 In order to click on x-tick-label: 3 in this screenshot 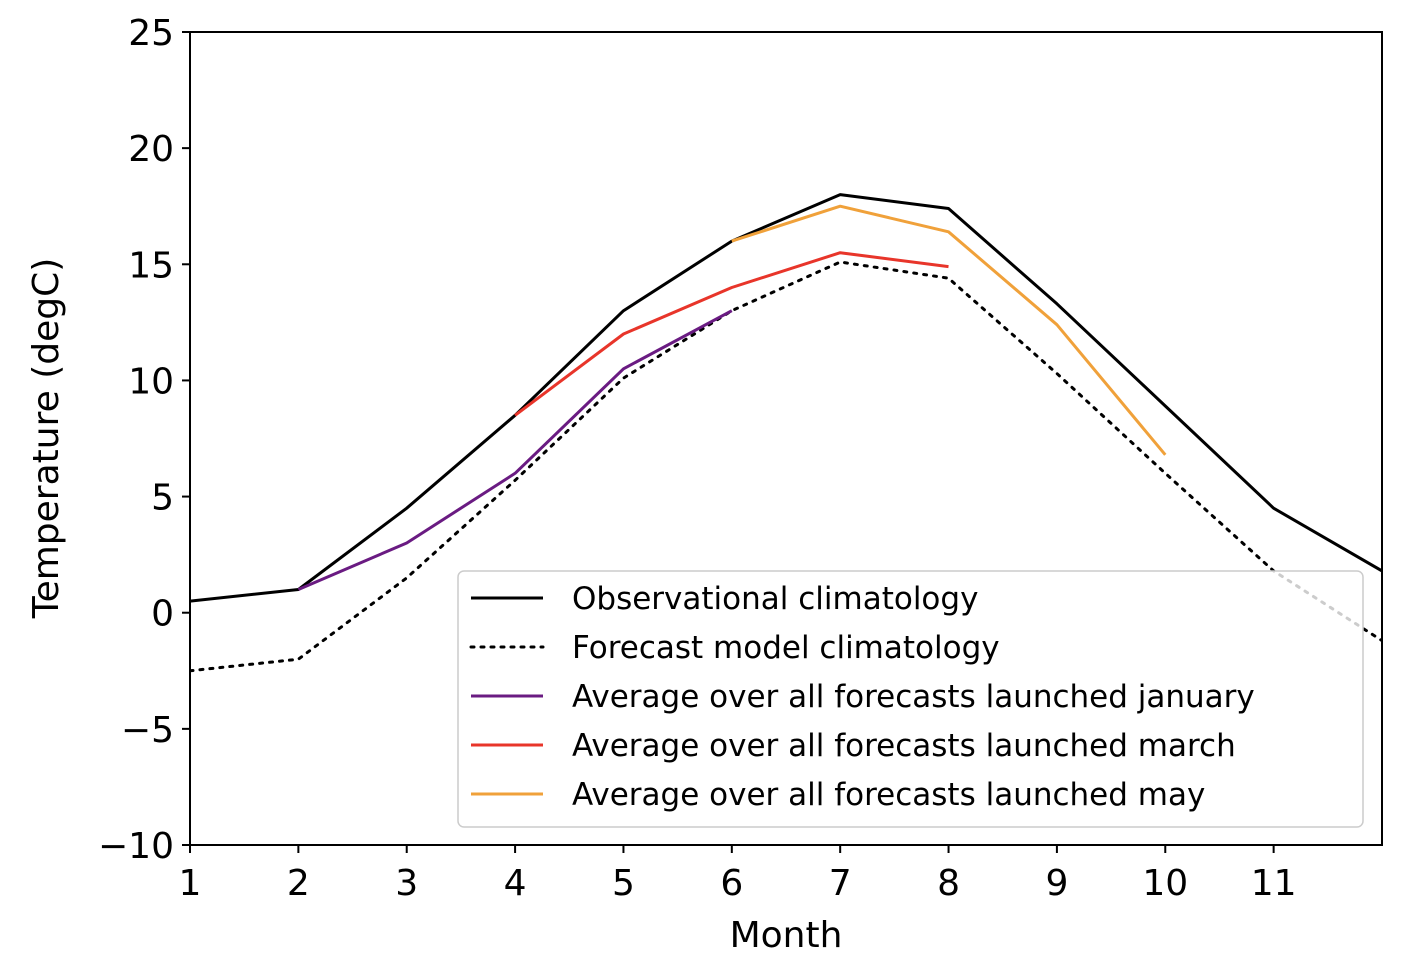, I will do `click(406, 883)`.